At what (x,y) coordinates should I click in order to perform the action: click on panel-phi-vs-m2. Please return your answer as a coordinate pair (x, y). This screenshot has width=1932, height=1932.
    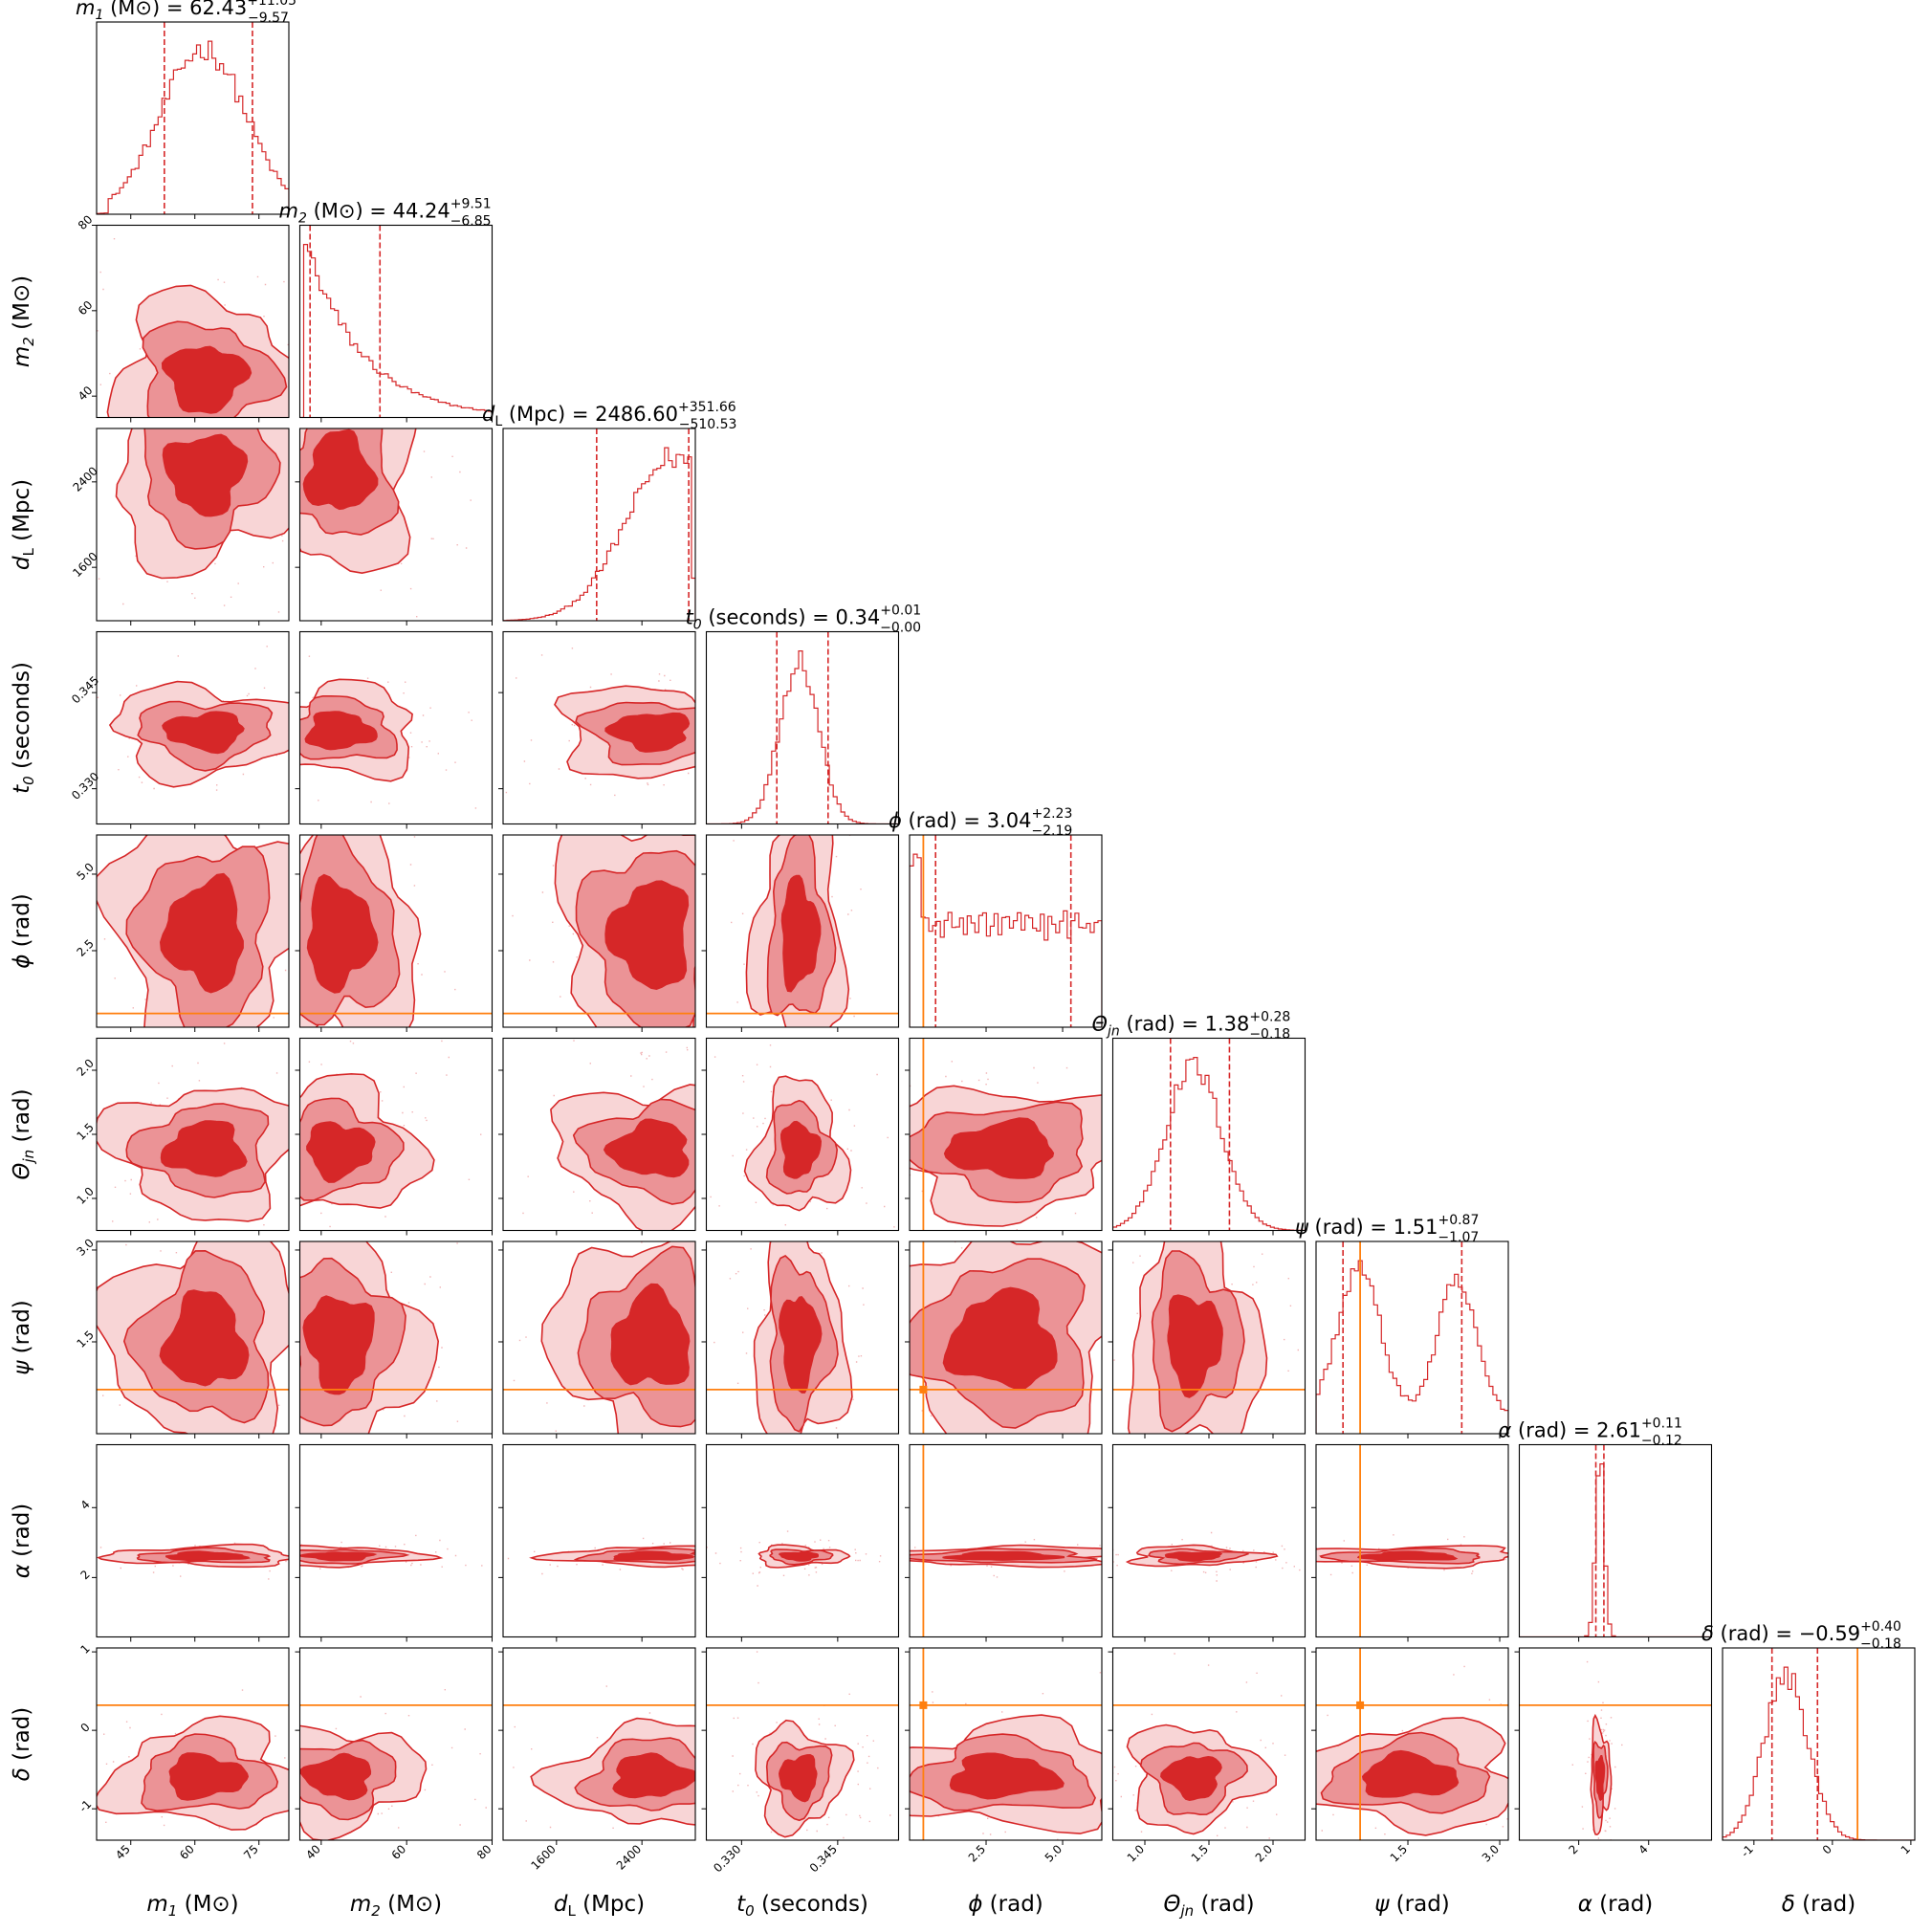
    Looking at the image, I should click on (396, 931).